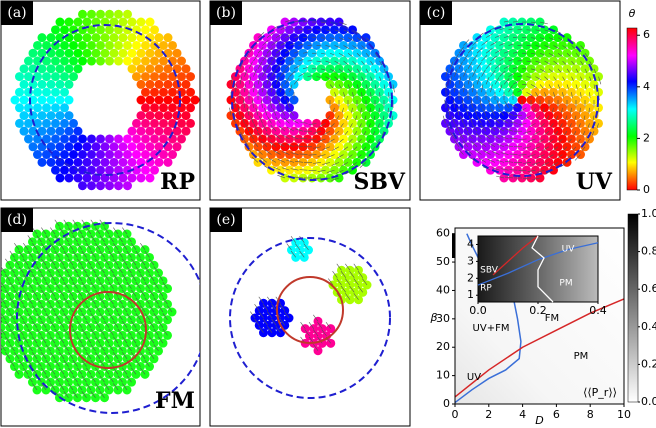 The image size is (656, 428). Describe the element at coordinates (470, 243) in the screenshot. I see `inset-y-tick-label: 4` at that location.